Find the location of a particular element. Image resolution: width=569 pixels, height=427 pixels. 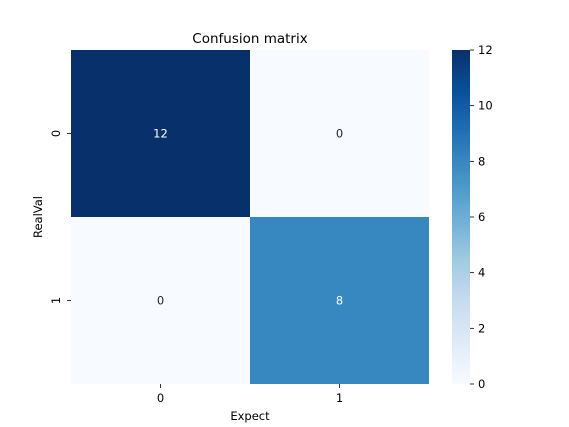

colorbar-tick-label-3: 6 is located at coordinates (481, 217).